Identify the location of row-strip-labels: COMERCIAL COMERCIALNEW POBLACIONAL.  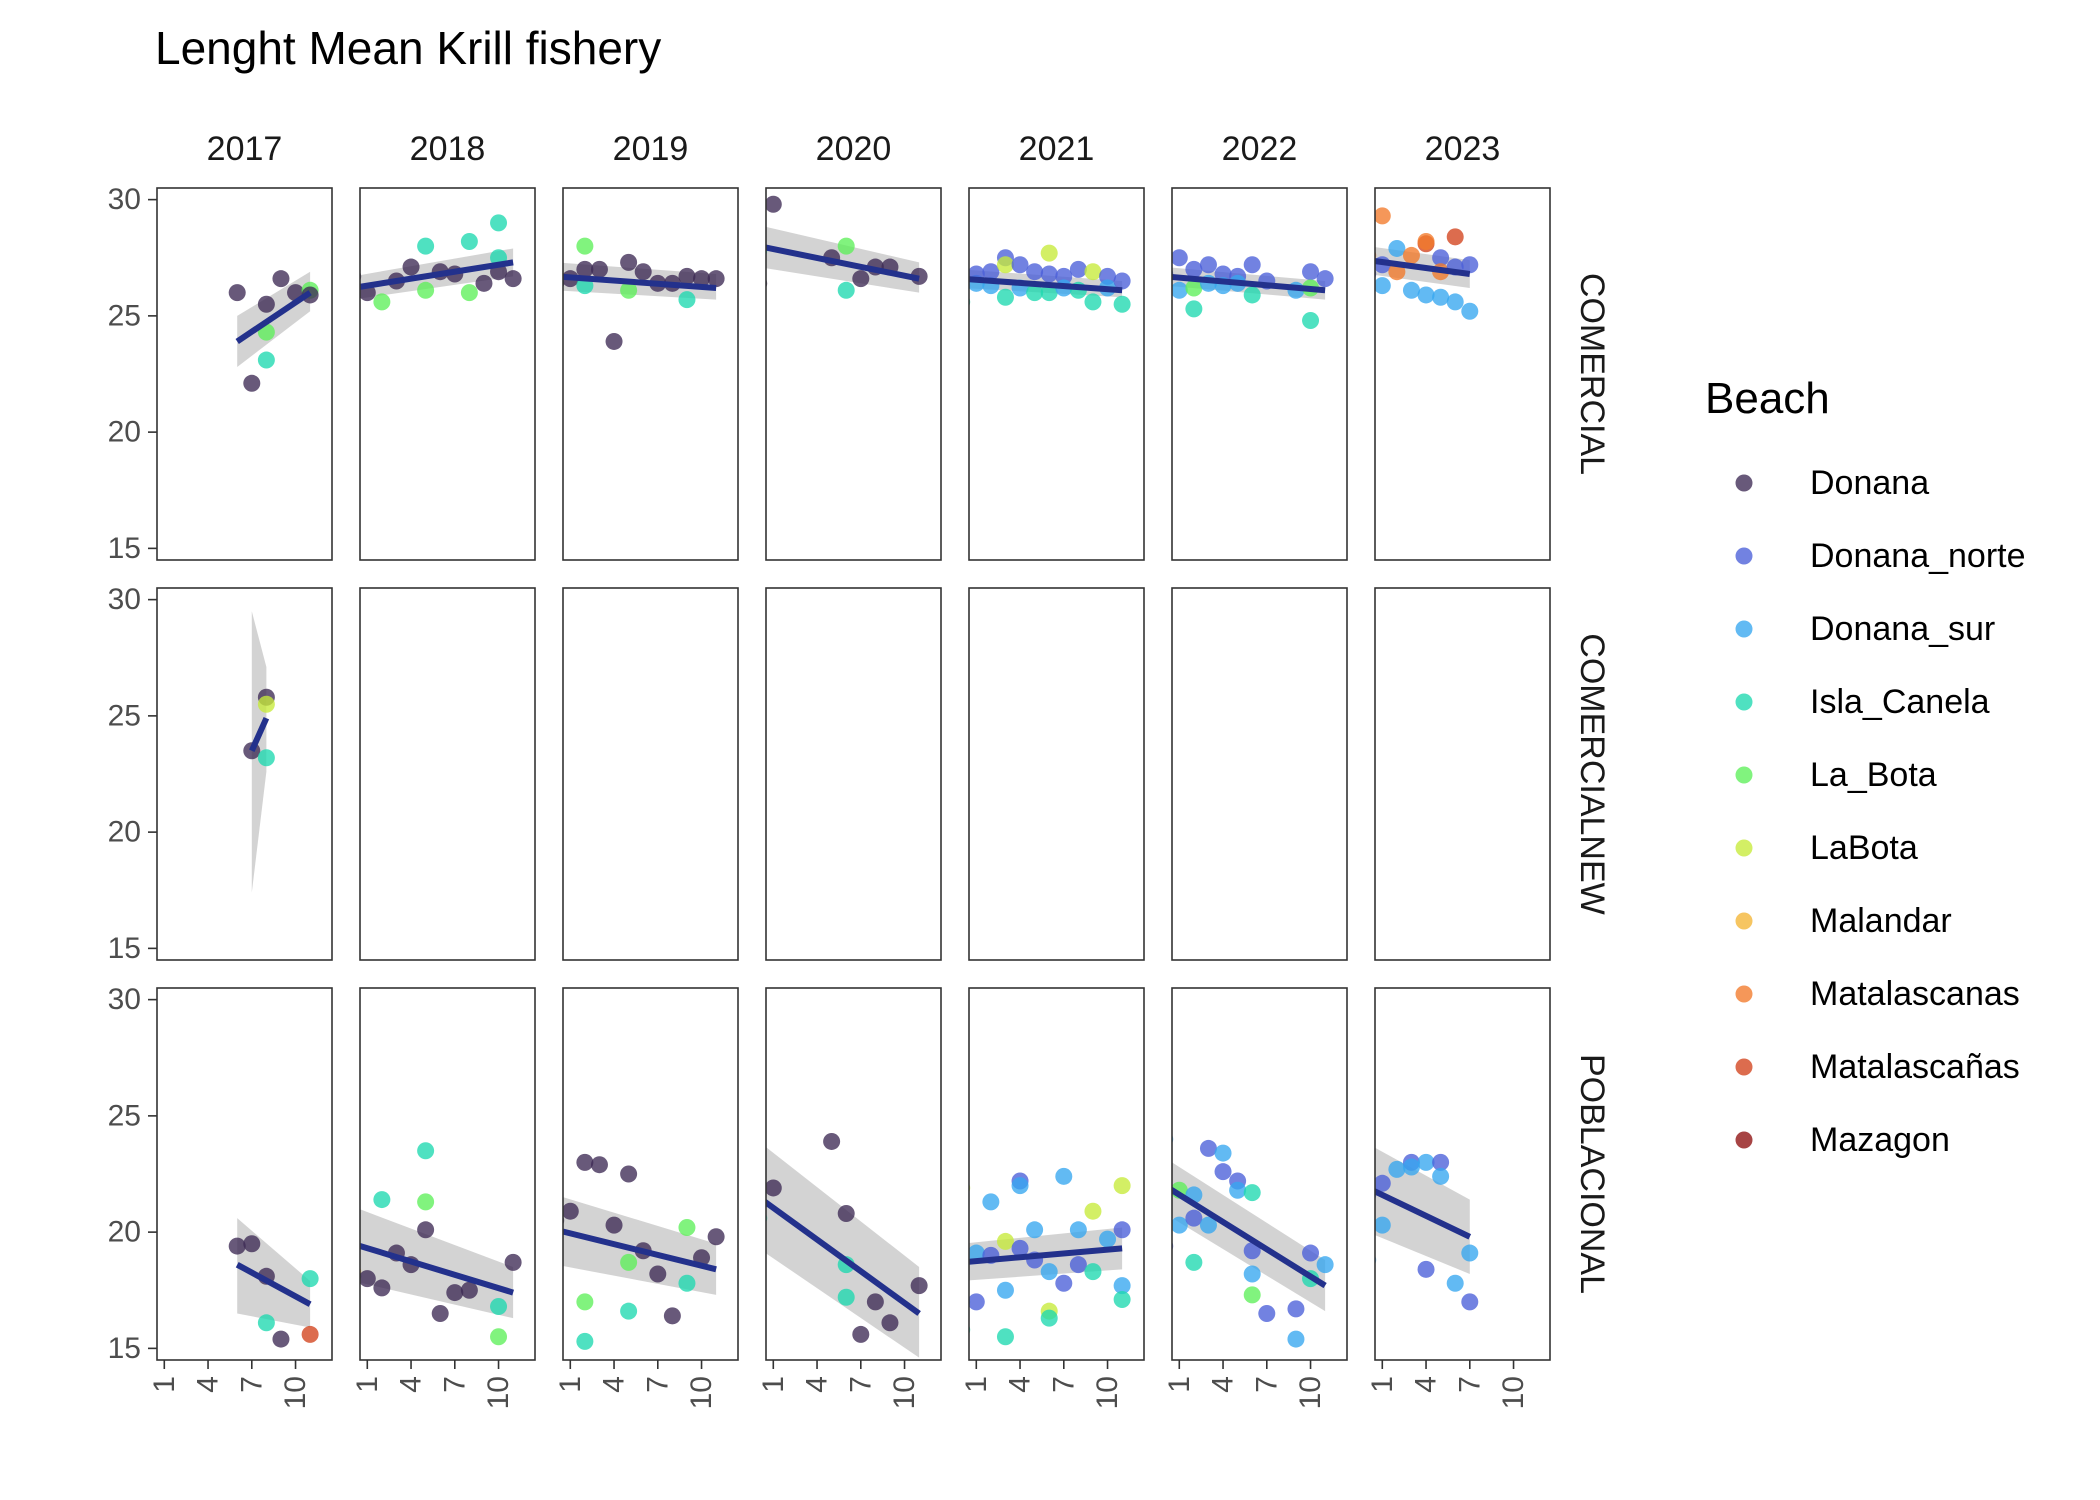
(1592, 783).